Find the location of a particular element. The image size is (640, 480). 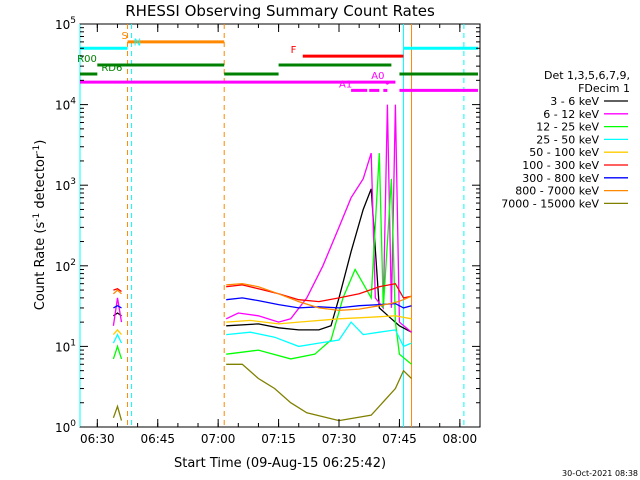

legend-label-7: 800 - 7000 keV is located at coordinates (557, 191).